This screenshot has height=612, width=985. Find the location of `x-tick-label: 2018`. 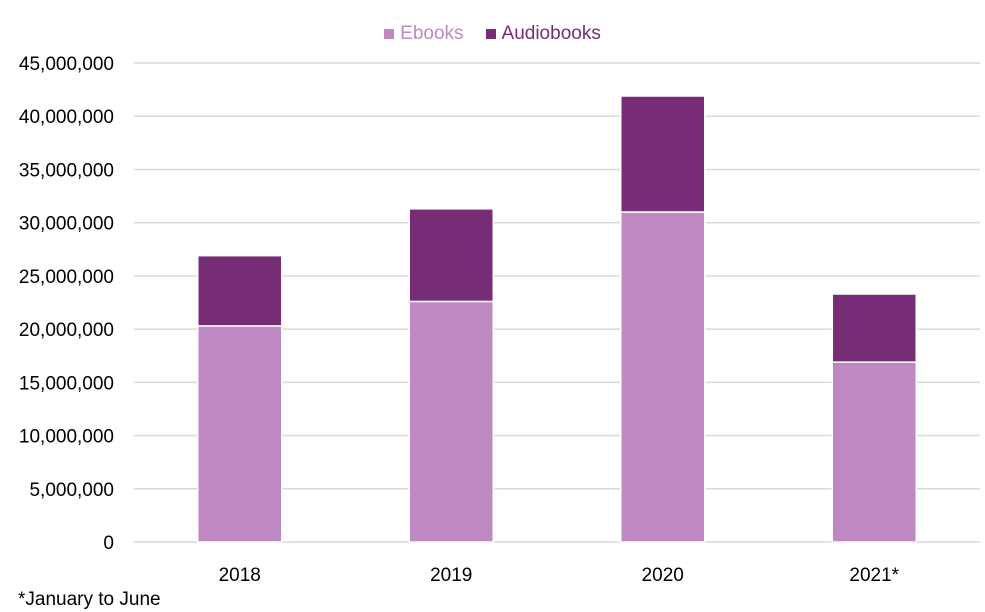

x-tick-label: 2018 is located at coordinates (240, 575).